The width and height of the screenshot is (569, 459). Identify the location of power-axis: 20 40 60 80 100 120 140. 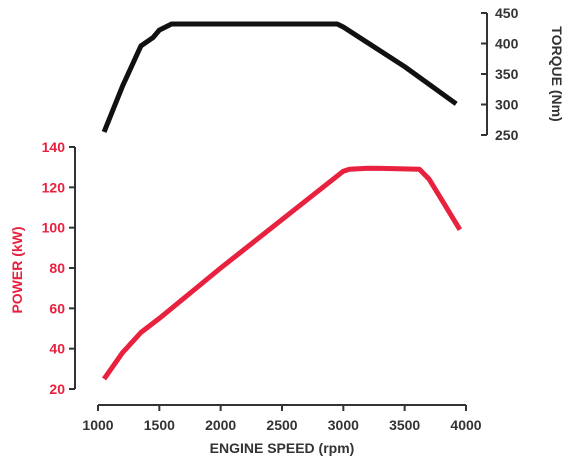
(59, 268).